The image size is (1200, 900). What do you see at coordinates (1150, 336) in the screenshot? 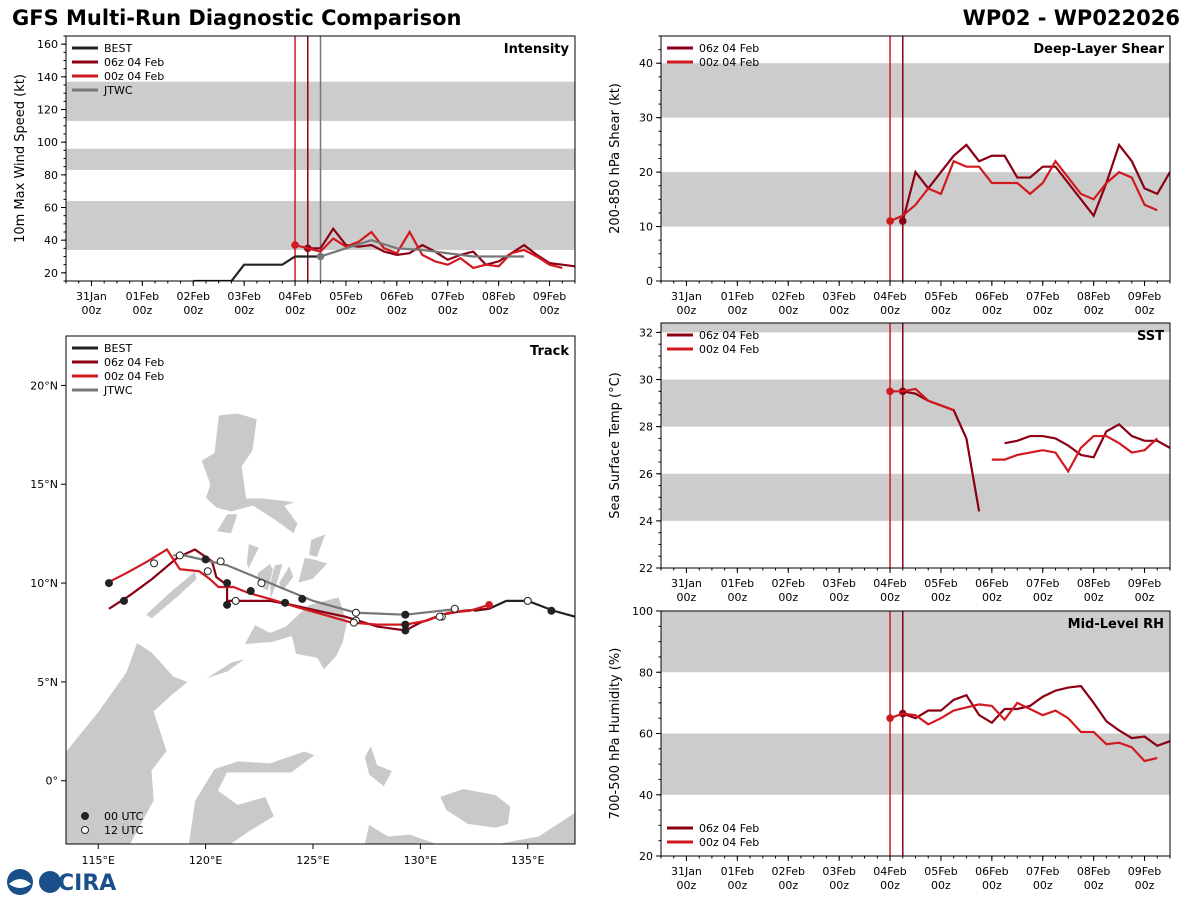
I see `panel-title: SST` at bounding box center [1150, 336].